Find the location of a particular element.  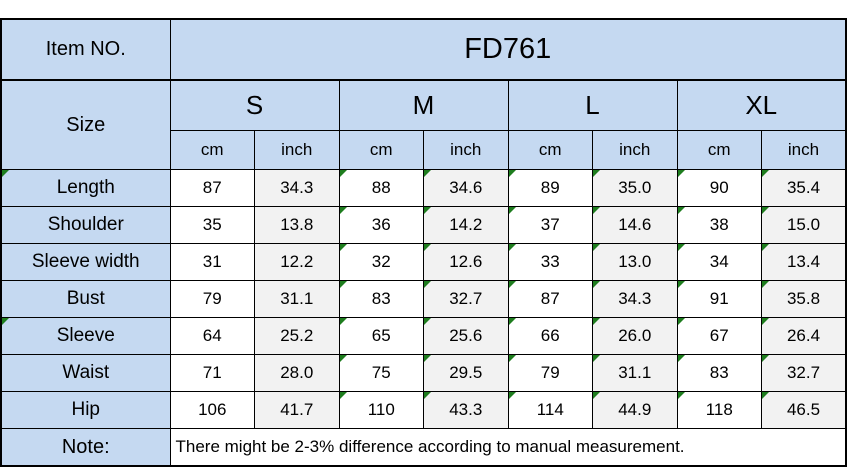

table-cell: 25.6 is located at coordinates (466, 336).